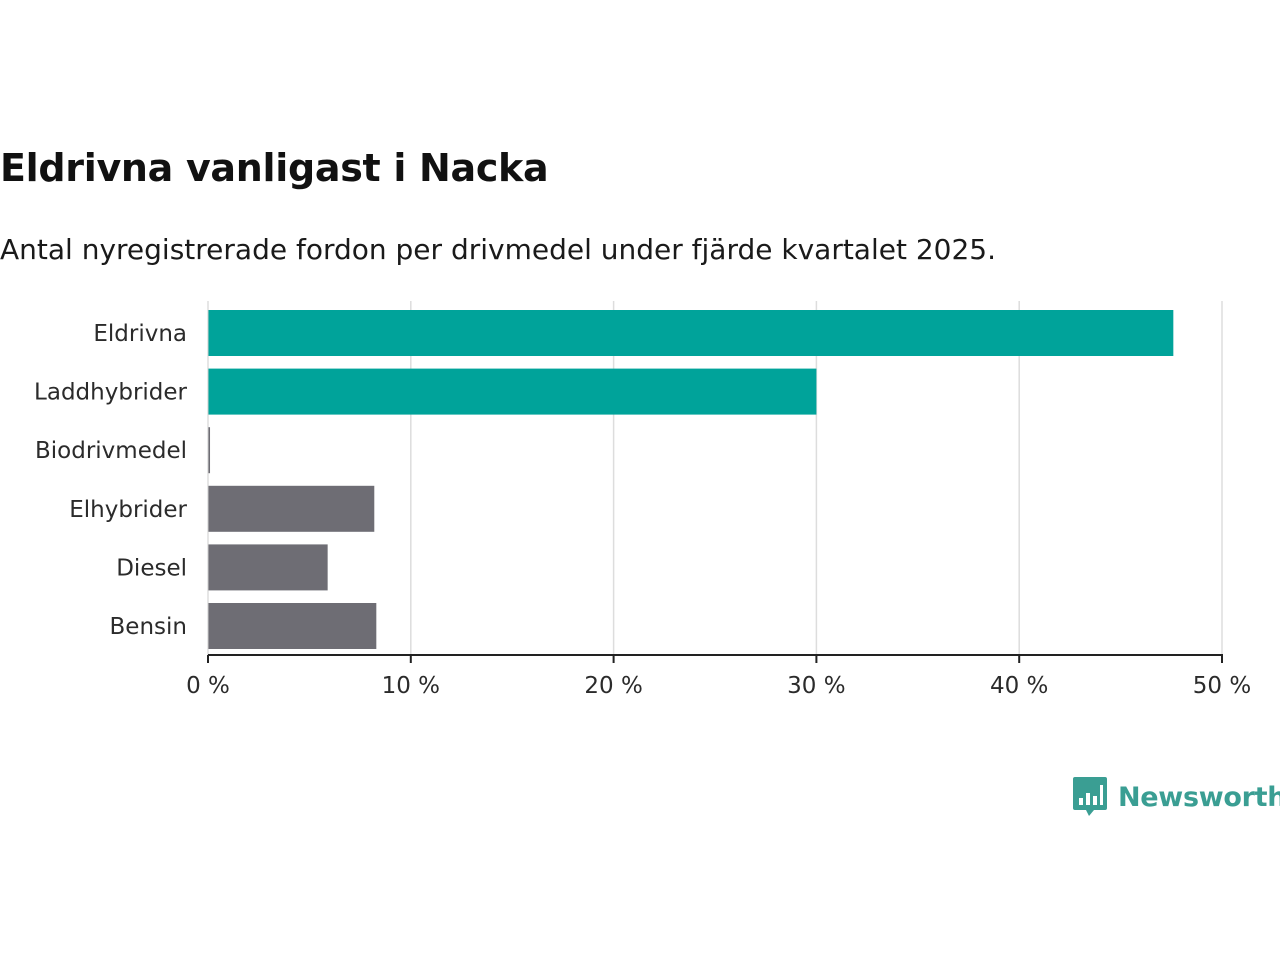  What do you see at coordinates (274, 168) in the screenshot?
I see `chart-title: Eldrivna vanligast i Nacka` at bounding box center [274, 168].